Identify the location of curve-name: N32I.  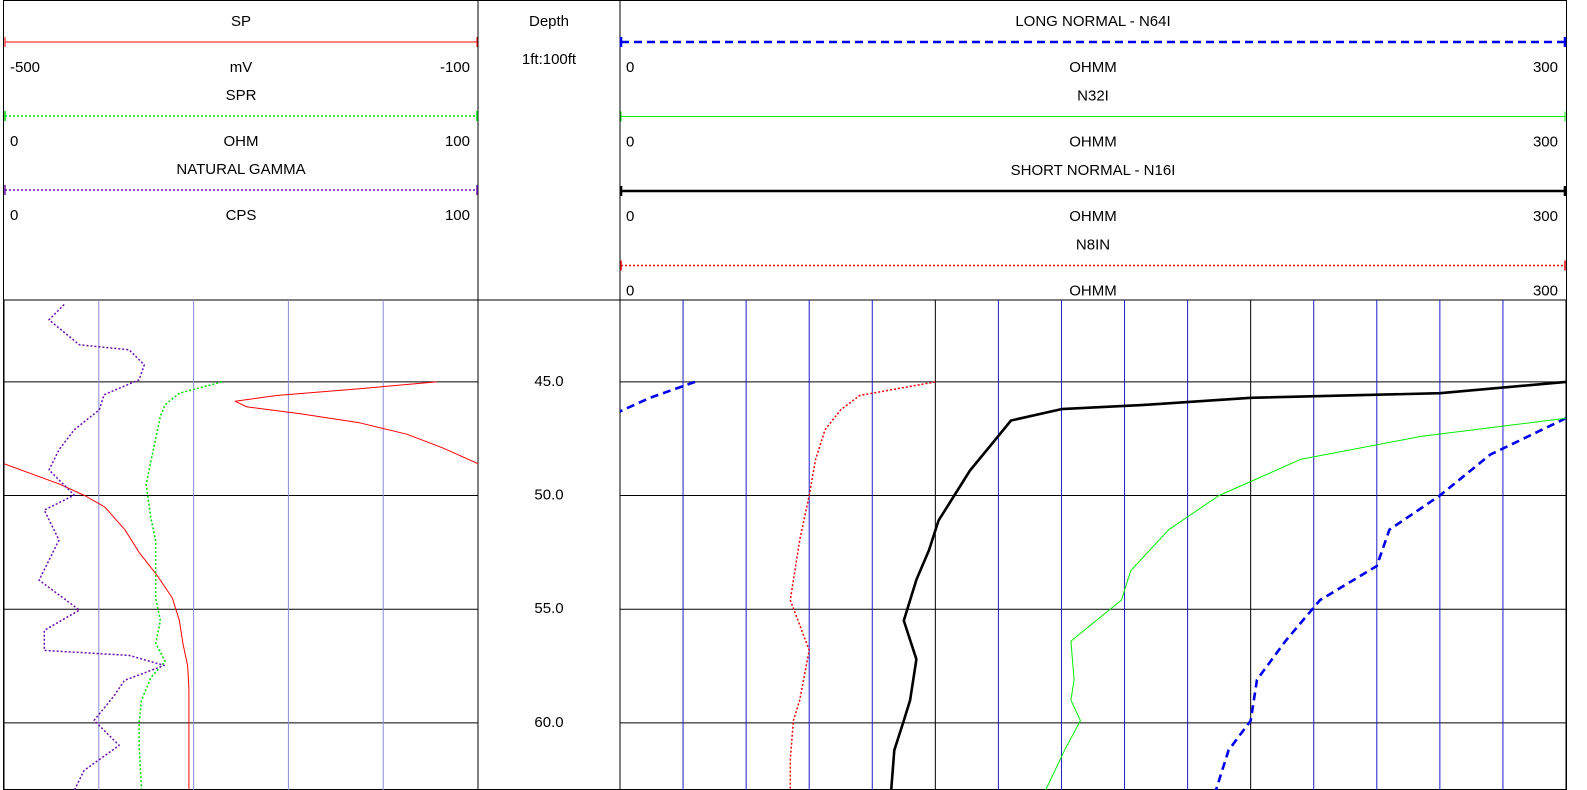
(1093, 95).